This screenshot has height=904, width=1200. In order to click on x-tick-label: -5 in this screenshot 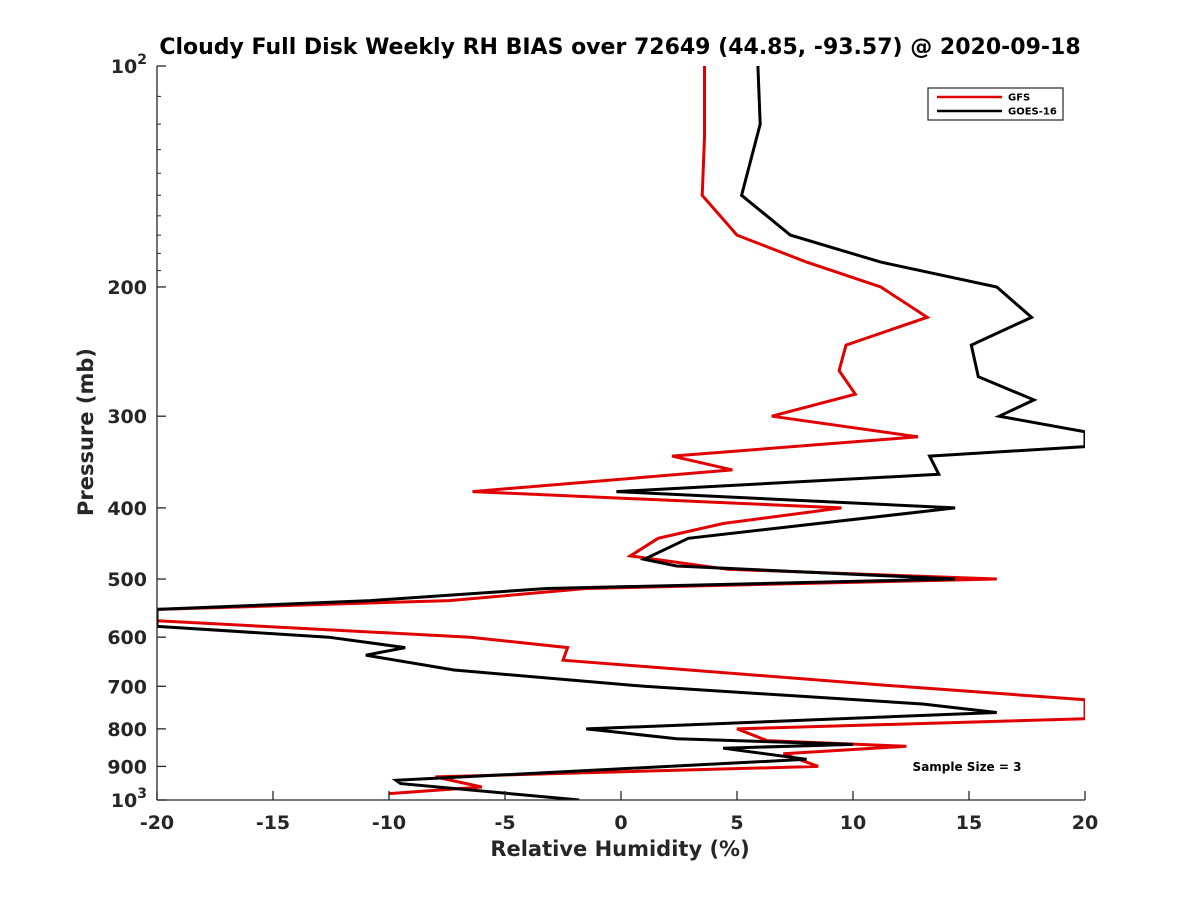, I will do `click(504, 823)`.